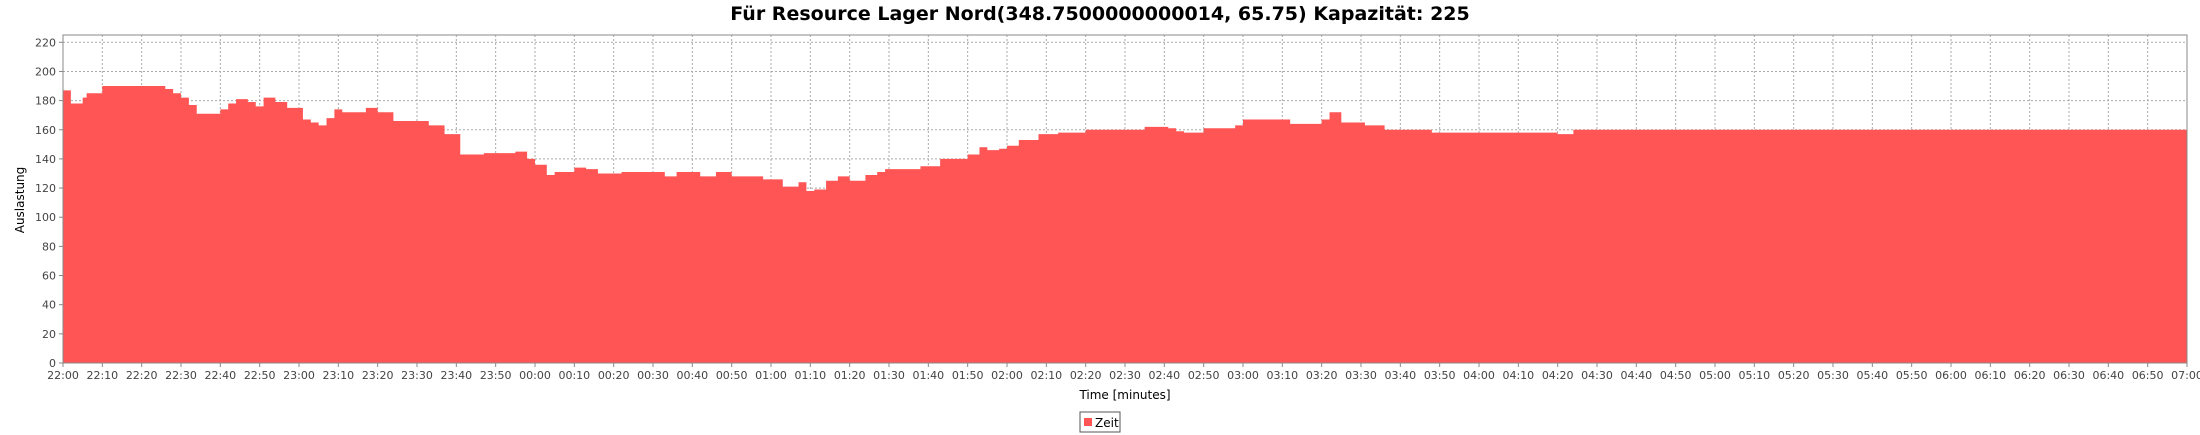  I want to click on x-tick-label: 22:40, so click(220, 375).